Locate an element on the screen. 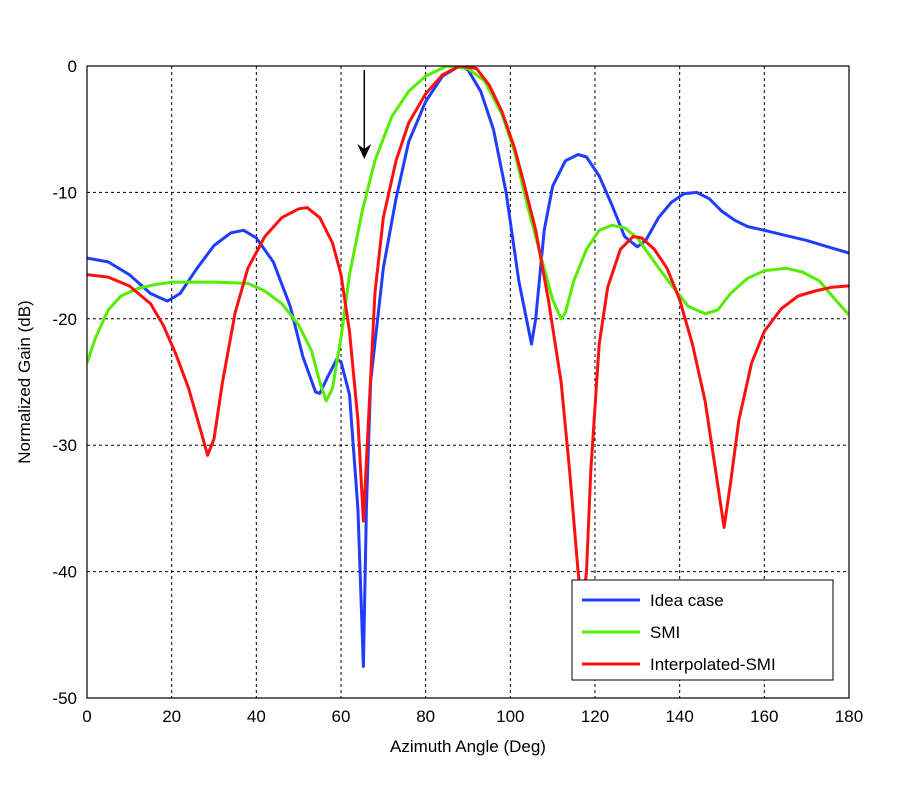  y-tick-label: -40 is located at coordinates (64, 572).